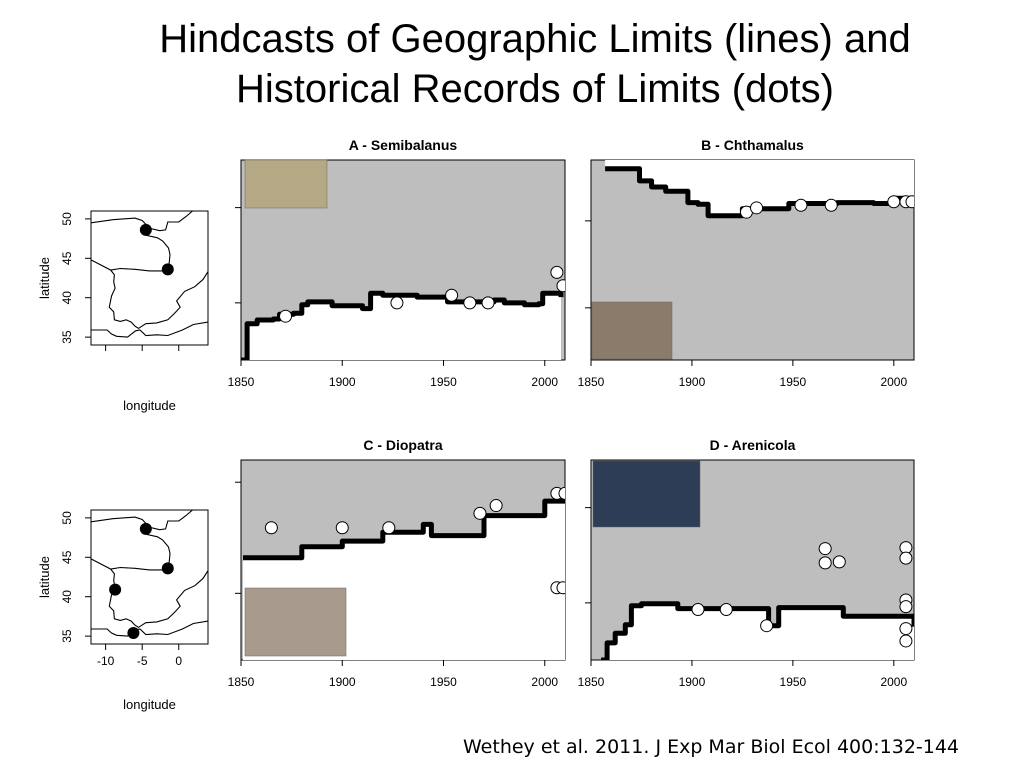  Describe the element at coordinates (752, 145) in the screenshot. I see `panel-title: B - Chthamalus` at that location.